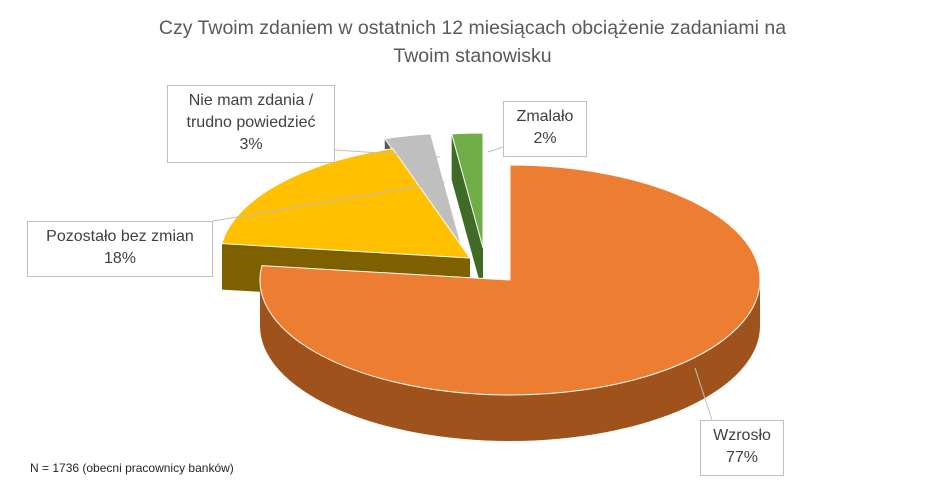 This screenshot has height=492, width=945. I want to click on data-label-zmalalo: Zmalało 2%, so click(545, 129).